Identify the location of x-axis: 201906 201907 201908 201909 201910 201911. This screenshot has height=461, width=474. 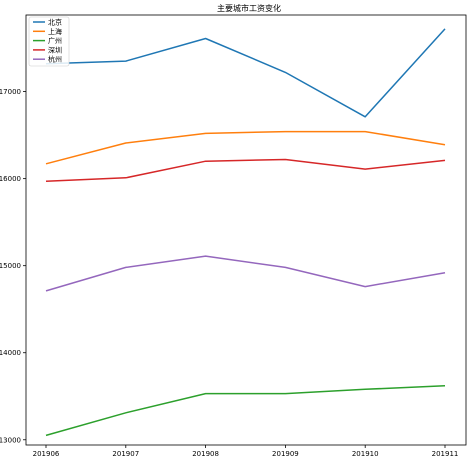
(246, 451).